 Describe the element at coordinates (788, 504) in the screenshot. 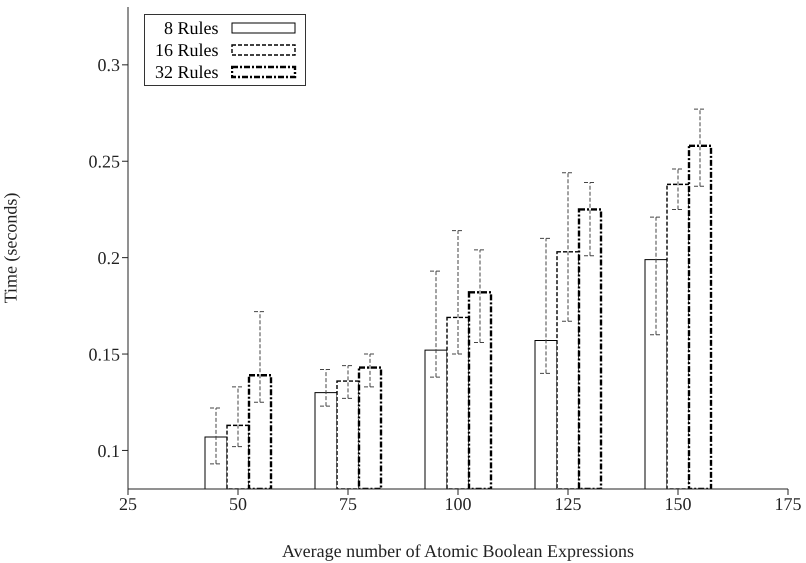

I see `x-tick-label: 175` at that location.